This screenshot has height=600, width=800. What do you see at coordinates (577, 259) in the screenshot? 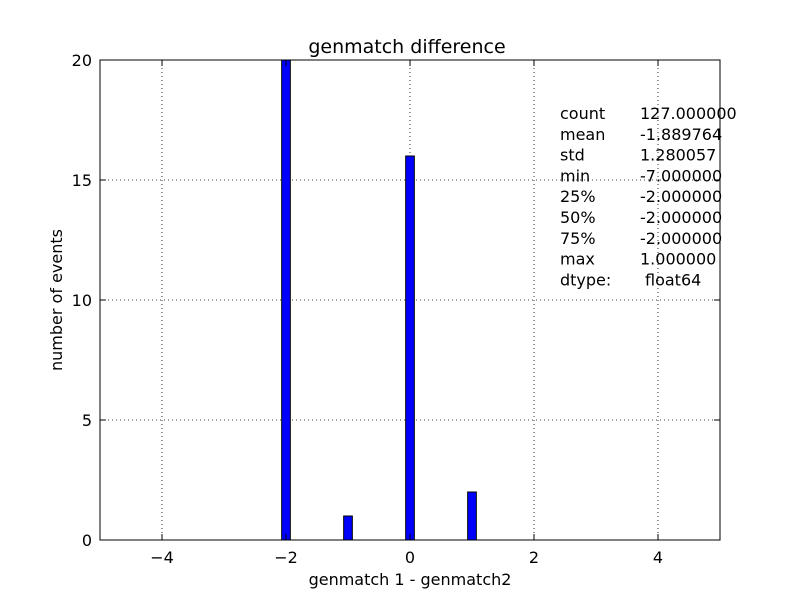
I see `stats-key-7: max` at bounding box center [577, 259].